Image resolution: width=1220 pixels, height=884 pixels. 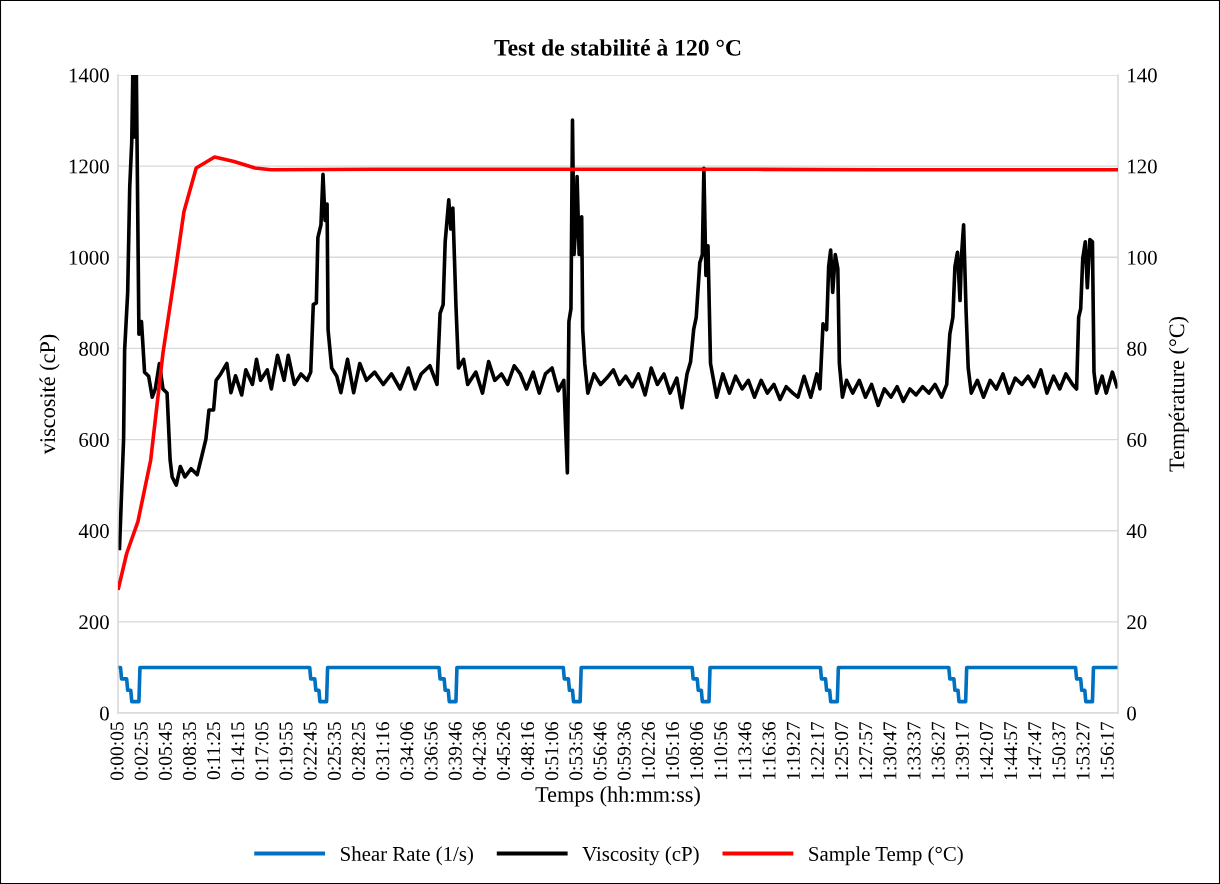 What do you see at coordinates (648, 750) in the screenshot?
I see `x-tick-label: 1:02:26` at bounding box center [648, 750].